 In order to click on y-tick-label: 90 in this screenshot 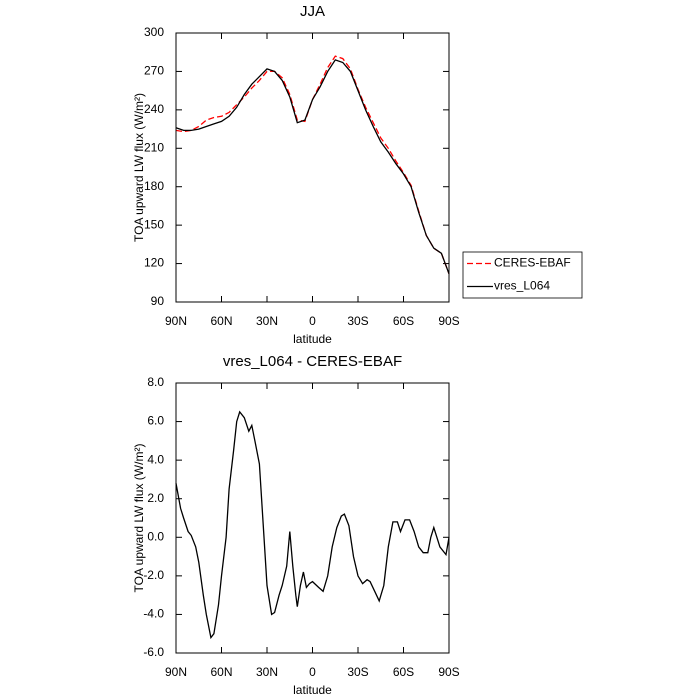, I will do `click(158, 301)`.